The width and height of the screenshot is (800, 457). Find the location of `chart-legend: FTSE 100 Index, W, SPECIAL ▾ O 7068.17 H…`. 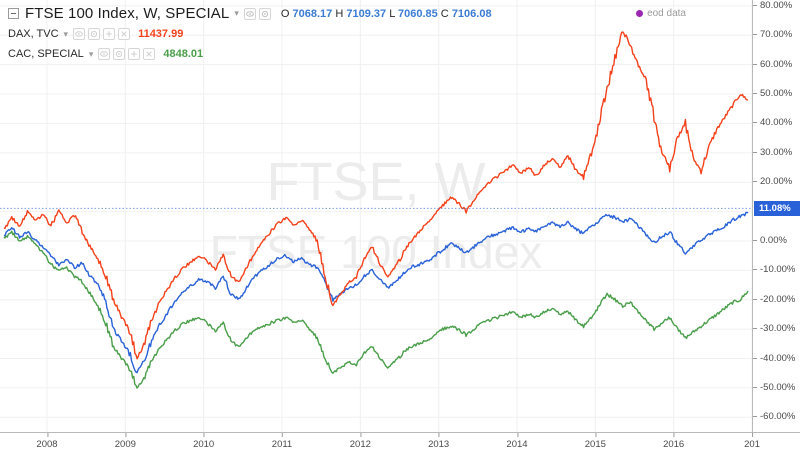

chart-legend: FTSE 100 Index, W, SPECIAL ▾ O 7068.17 H… is located at coordinates (376, 32).